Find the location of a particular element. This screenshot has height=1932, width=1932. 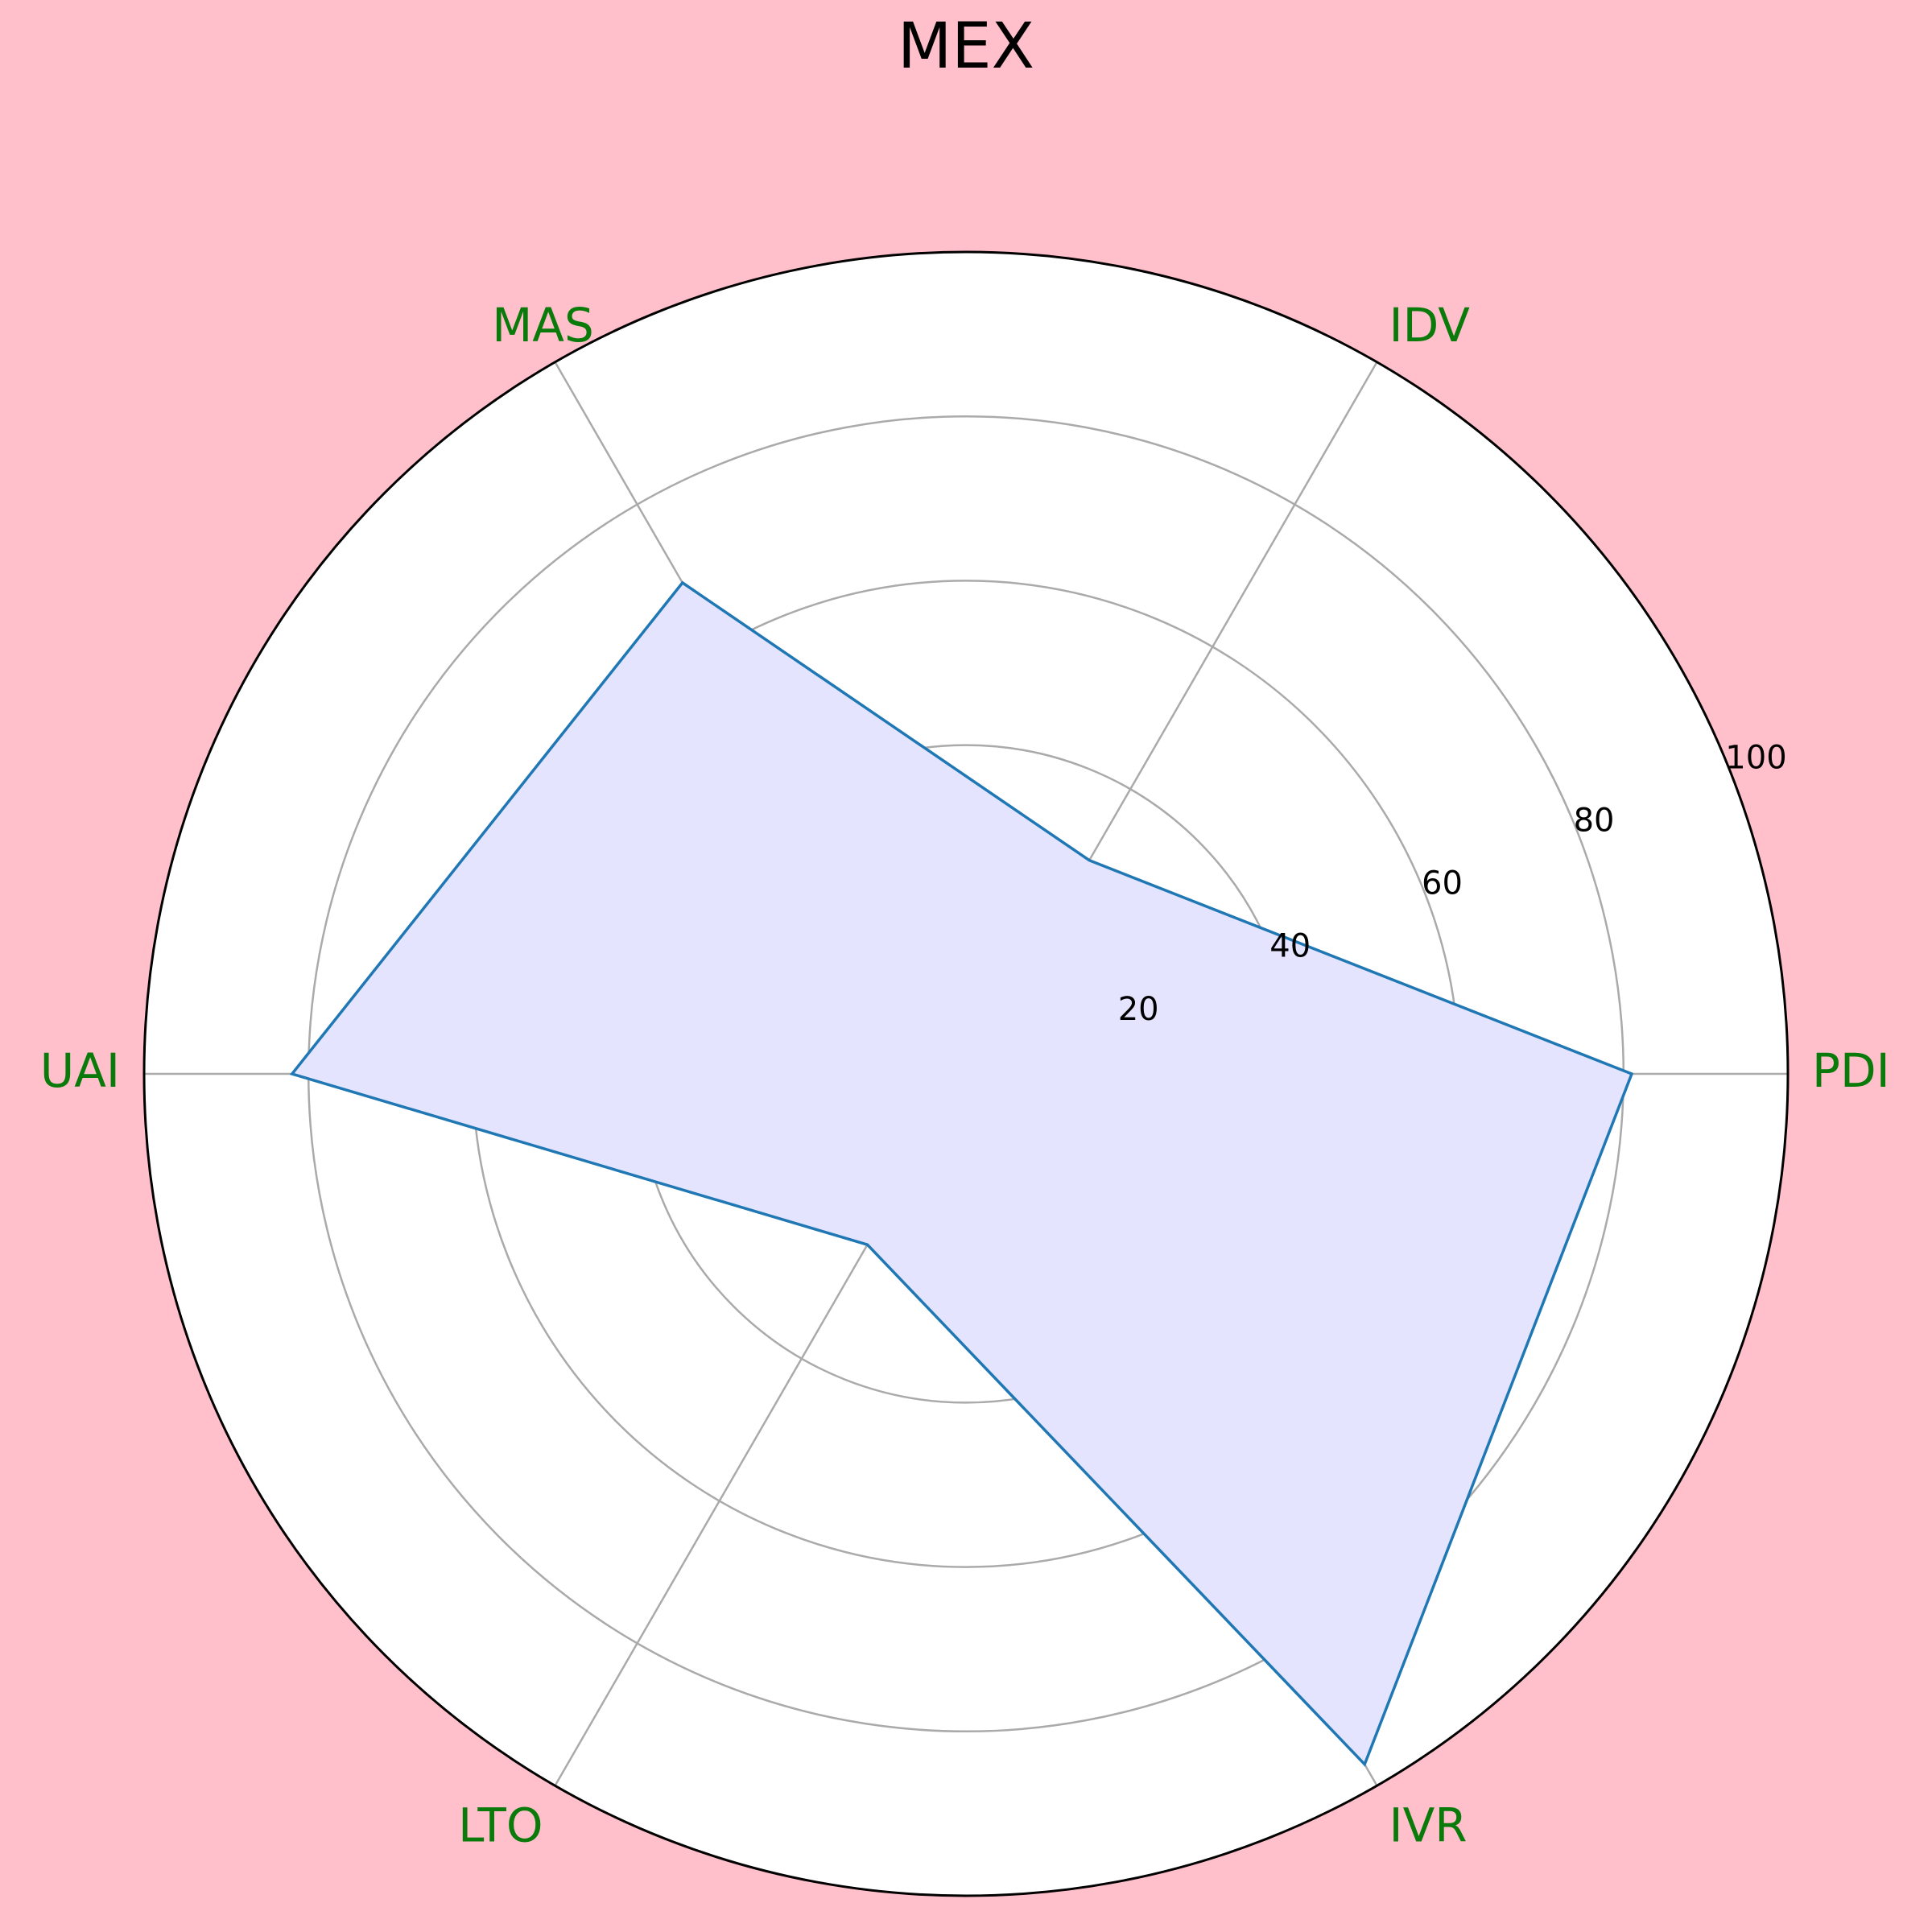

axis-label-lto: LTO is located at coordinates (500, 1825).